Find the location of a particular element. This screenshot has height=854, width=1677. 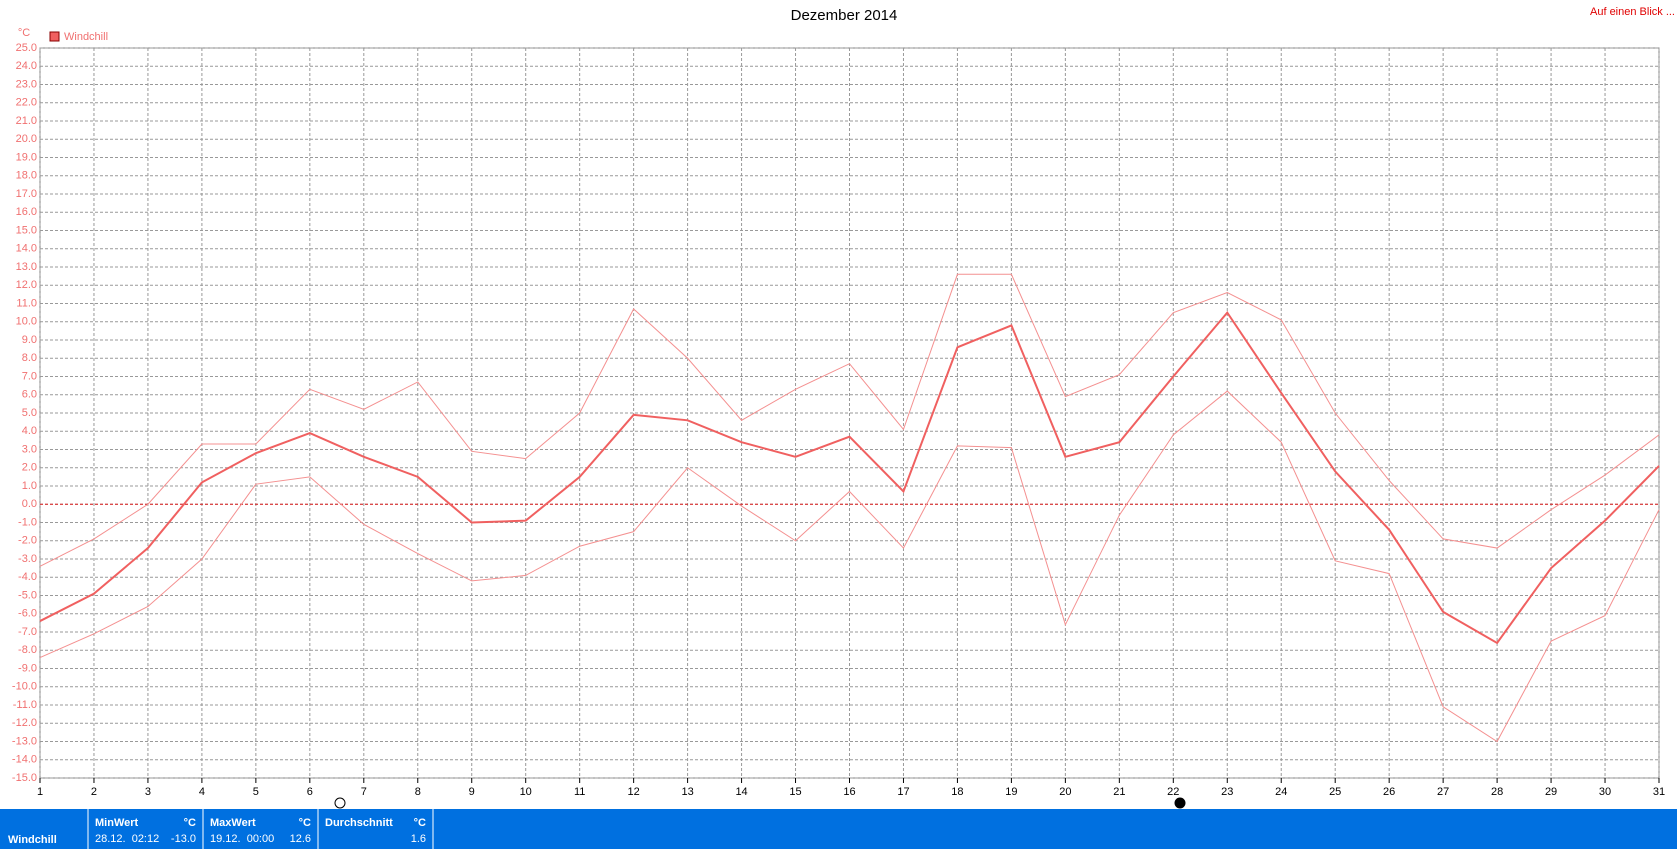

x-tick-label: 26 is located at coordinates (1389, 792).